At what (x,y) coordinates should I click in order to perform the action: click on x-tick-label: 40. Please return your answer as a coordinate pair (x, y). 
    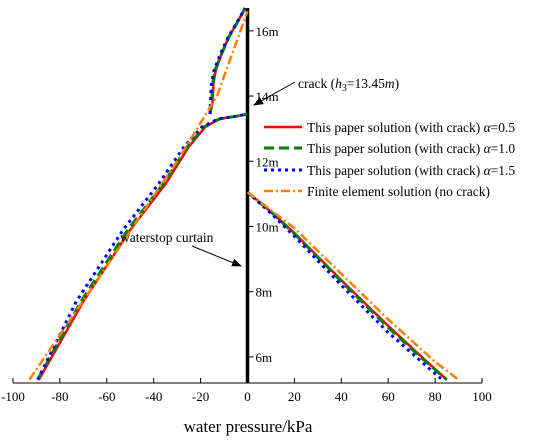
    Looking at the image, I should click on (341, 396).